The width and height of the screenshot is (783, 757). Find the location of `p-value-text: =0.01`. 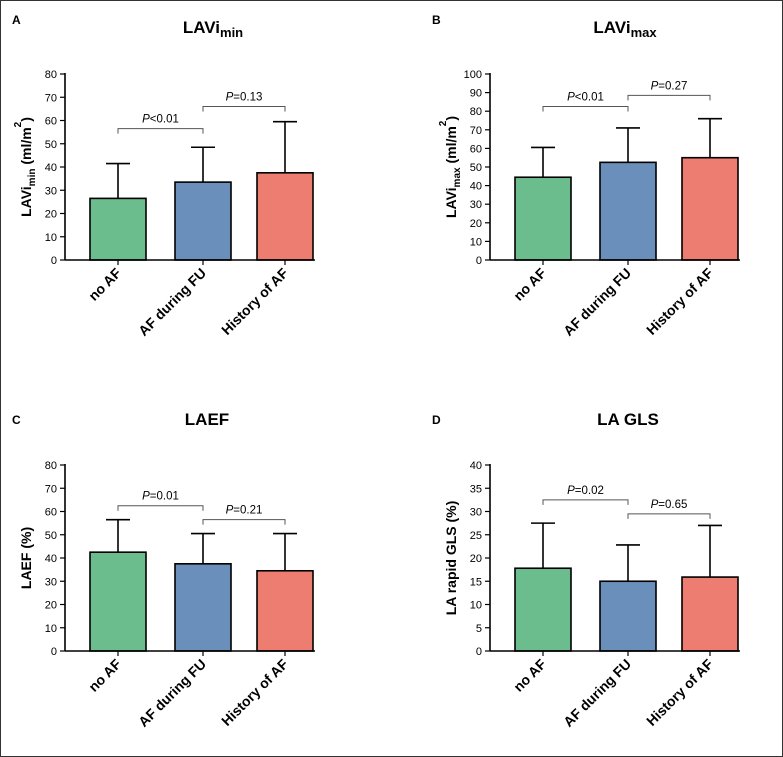

p-value-text: =0.01 is located at coordinates (164, 497).